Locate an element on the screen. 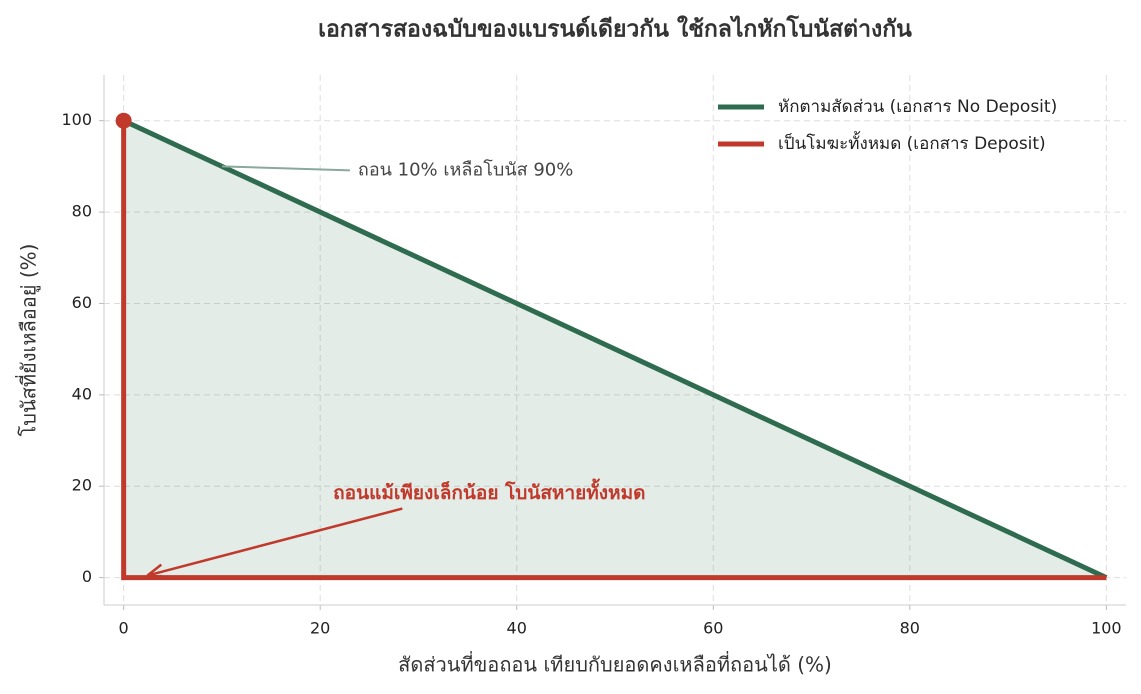 The height and width of the screenshot is (694, 1141). x-tick-label: 0 is located at coordinates (124, 628).